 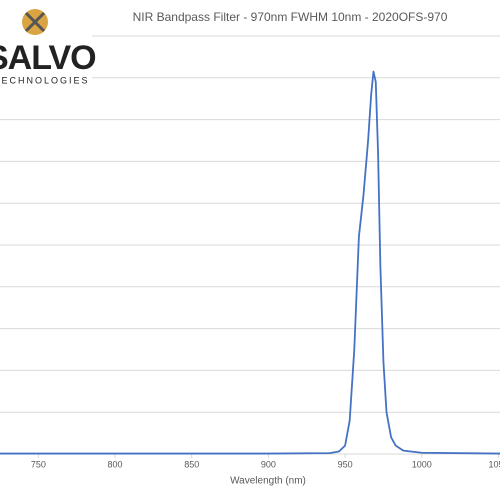 I want to click on x-tick-label: 850, so click(x=191, y=464).